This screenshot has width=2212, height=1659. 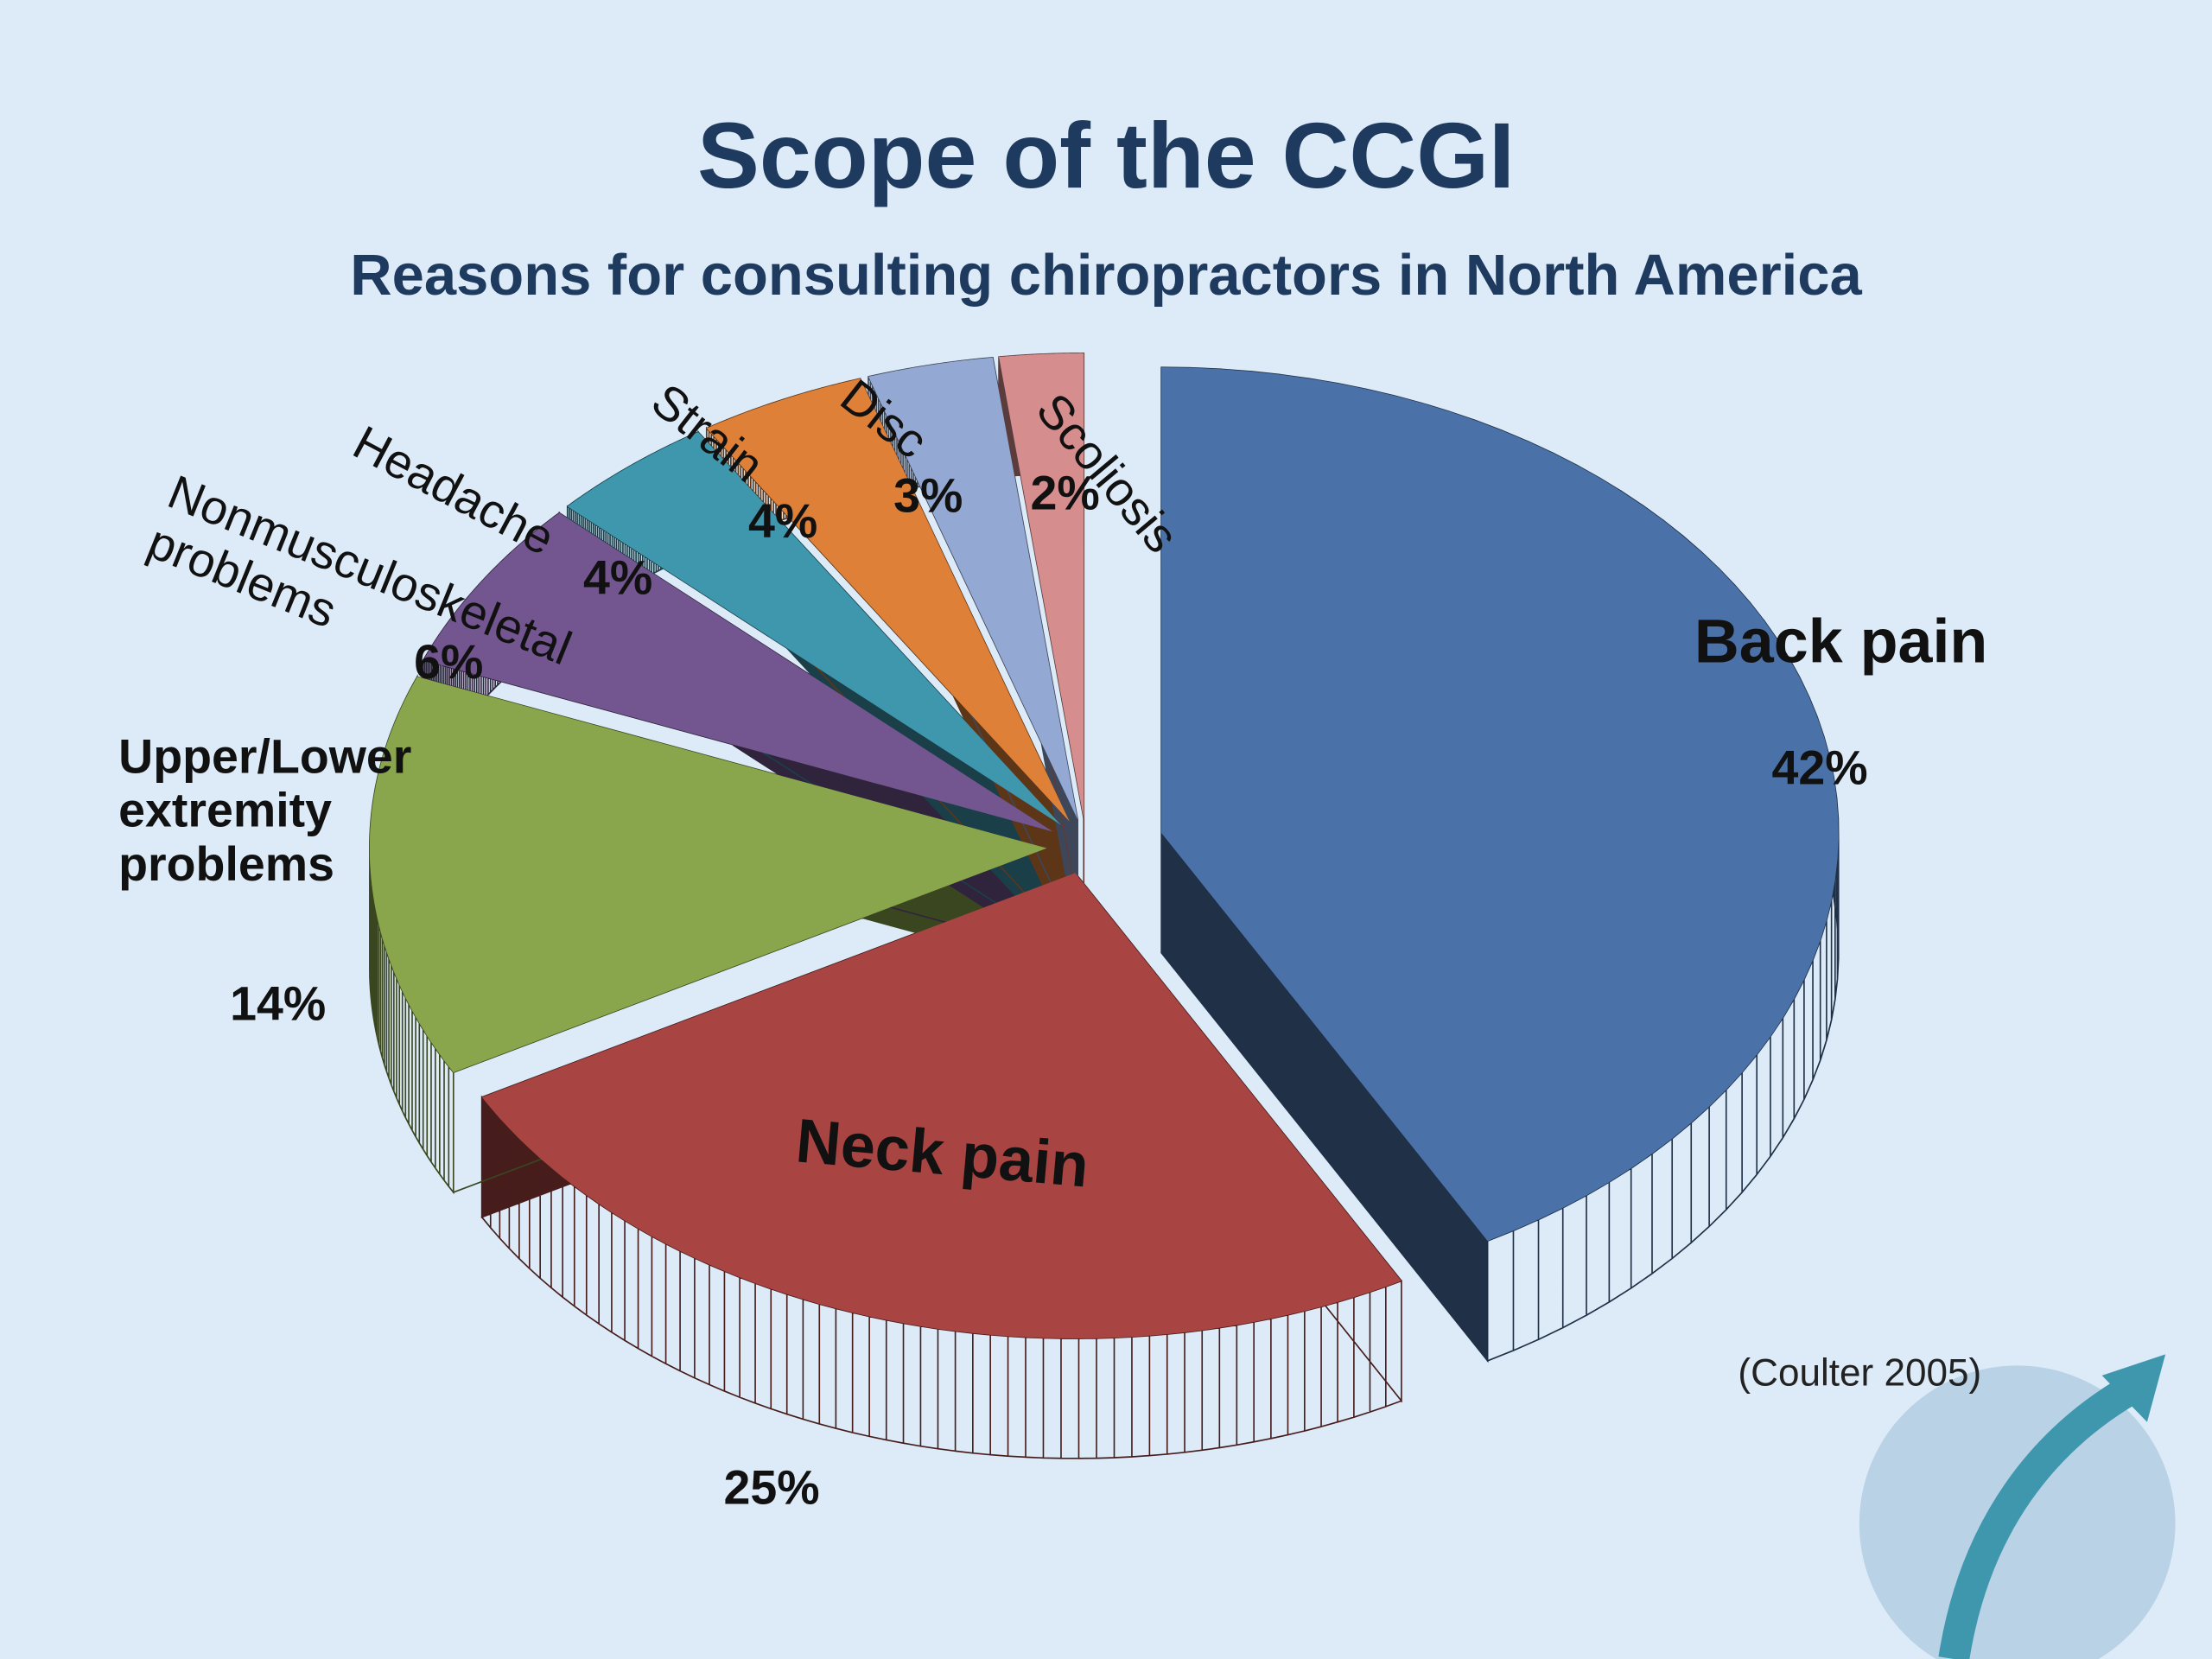 I want to click on value-label: 6%, so click(x=449, y=663).